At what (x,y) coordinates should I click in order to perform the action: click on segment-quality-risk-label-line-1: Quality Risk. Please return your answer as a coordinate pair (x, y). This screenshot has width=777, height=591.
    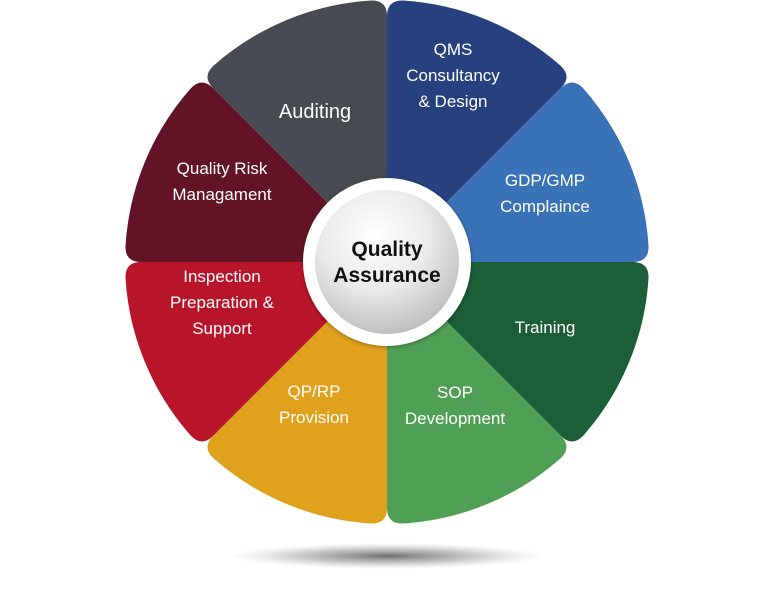
    Looking at the image, I should click on (222, 168).